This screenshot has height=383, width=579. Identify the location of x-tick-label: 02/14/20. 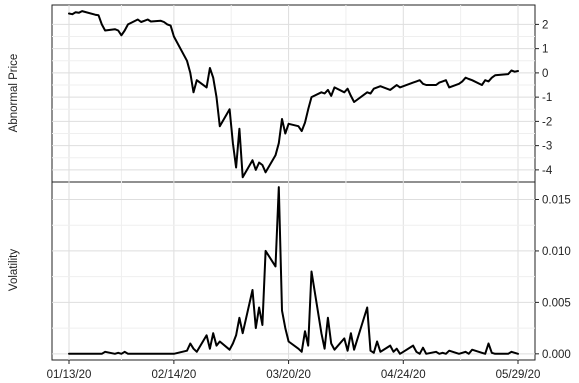
(173, 375).